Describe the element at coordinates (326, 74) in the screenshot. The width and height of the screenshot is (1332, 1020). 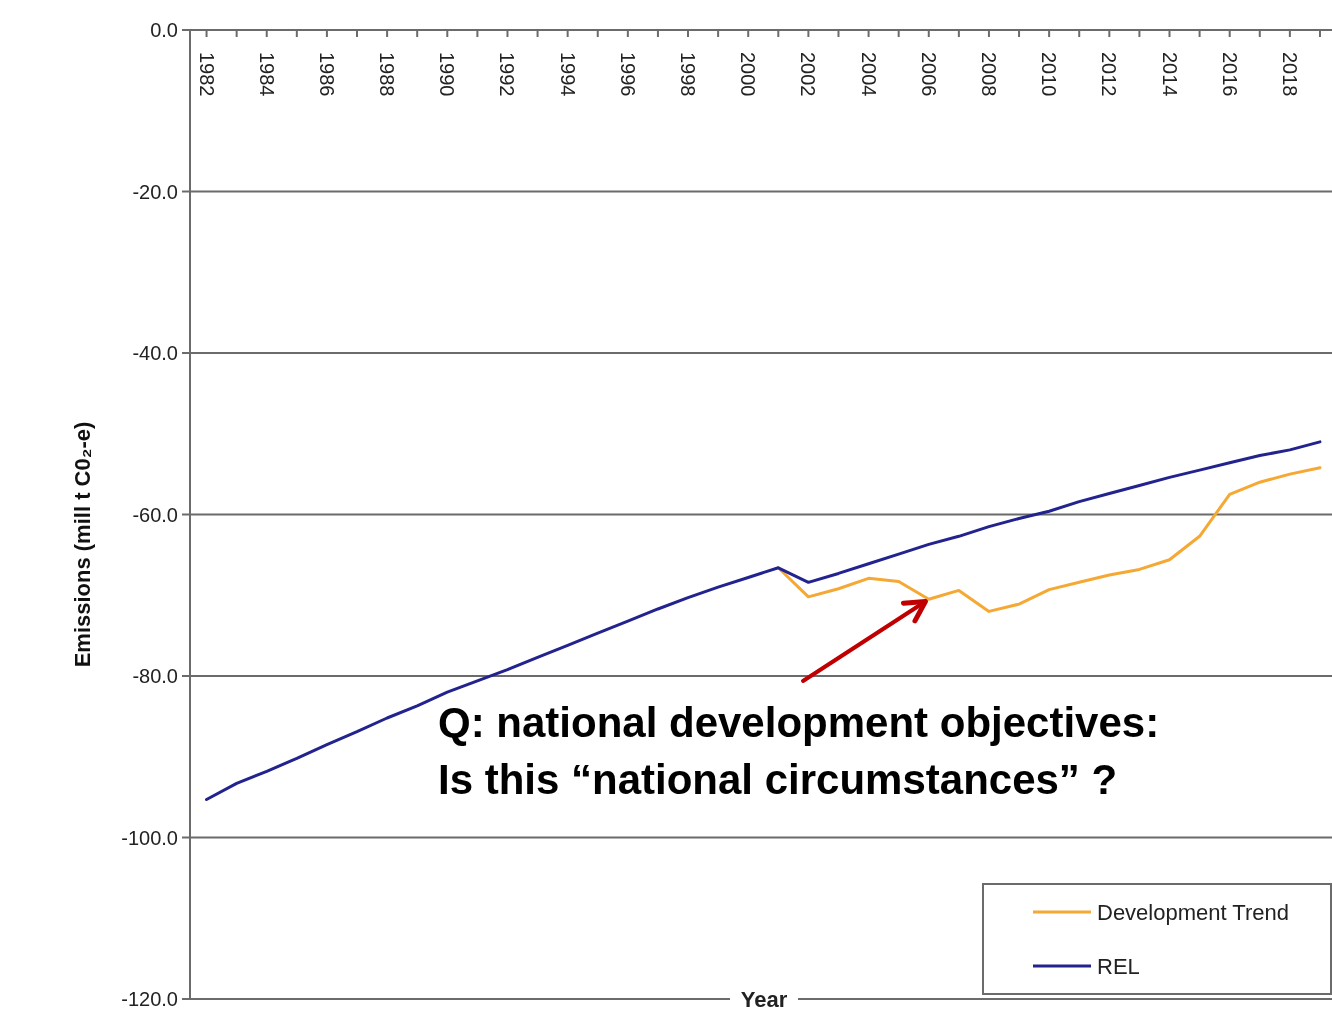
I see `x-tick-label: 1986` at that location.